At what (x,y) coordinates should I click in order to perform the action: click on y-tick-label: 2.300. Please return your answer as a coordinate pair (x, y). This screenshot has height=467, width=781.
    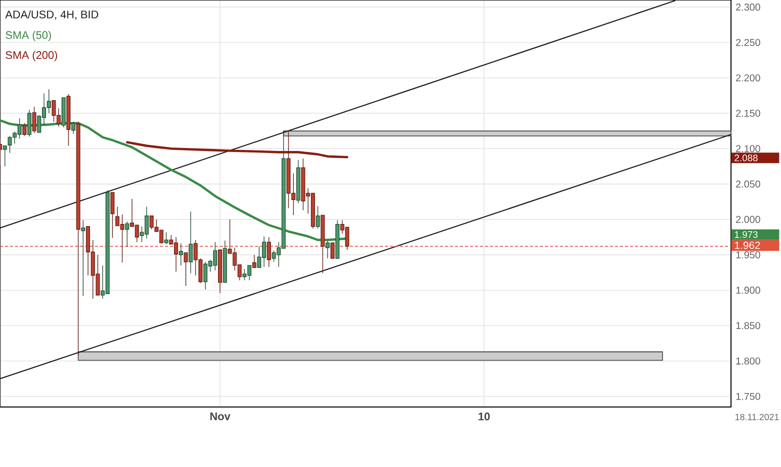
    Looking at the image, I should click on (748, 7).